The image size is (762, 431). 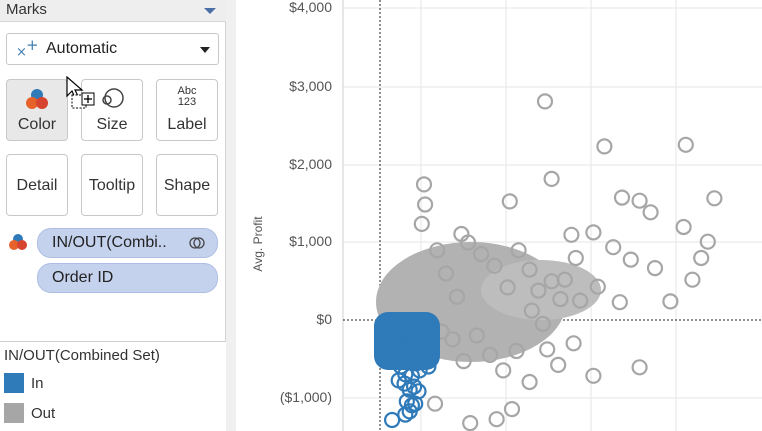 I want to click on color-encoding-icon, so click(x=18, y=242).